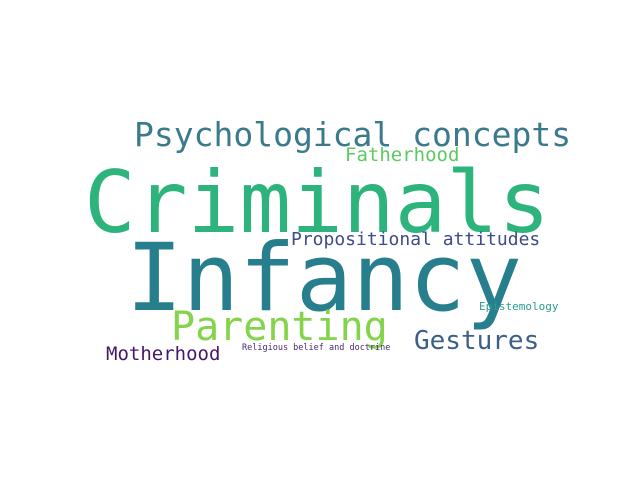 This screenshot has height=480, width=640. What do you see at coordinates (163, 354) in the screenshot?
I see `word-motherhood: Motherhood` at bounding box center [163, 354].